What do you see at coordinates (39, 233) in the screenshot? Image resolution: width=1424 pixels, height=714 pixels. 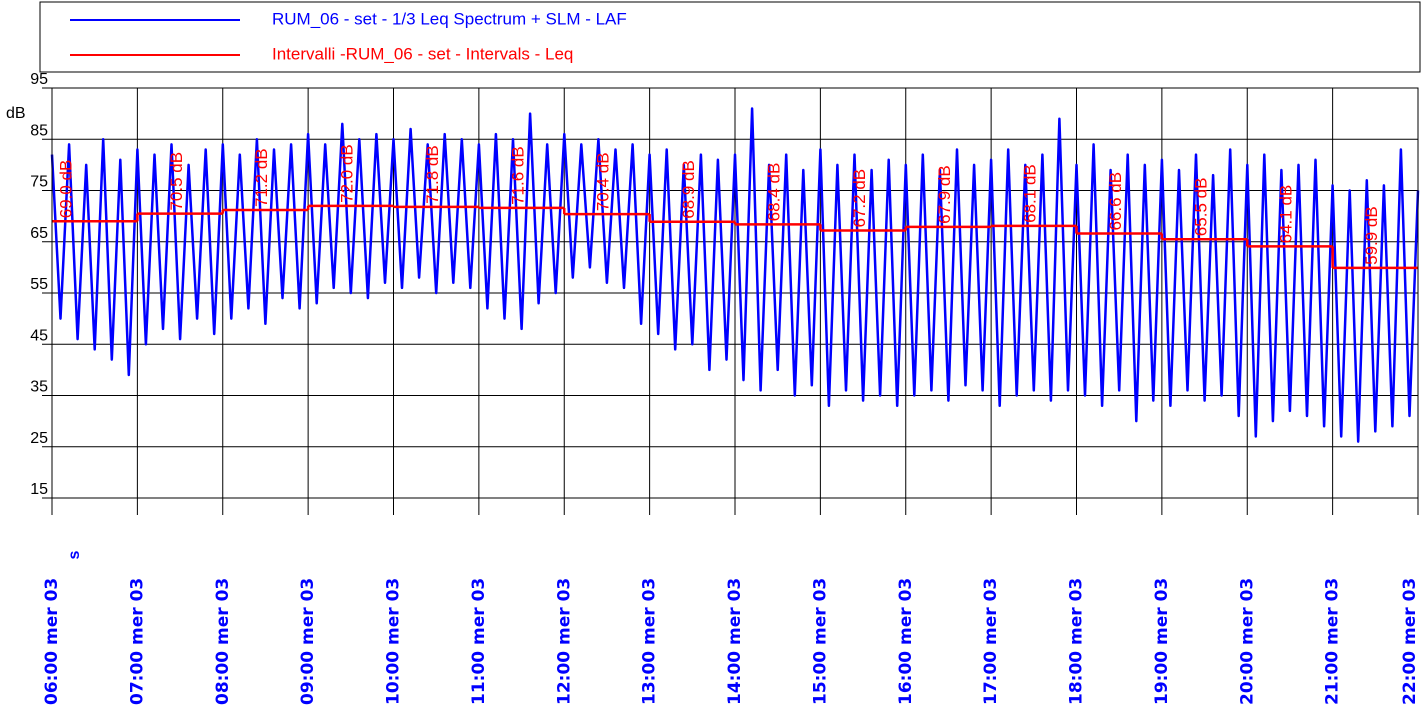 I see `y-tick-label: 65` at bounding box center [39, 233].